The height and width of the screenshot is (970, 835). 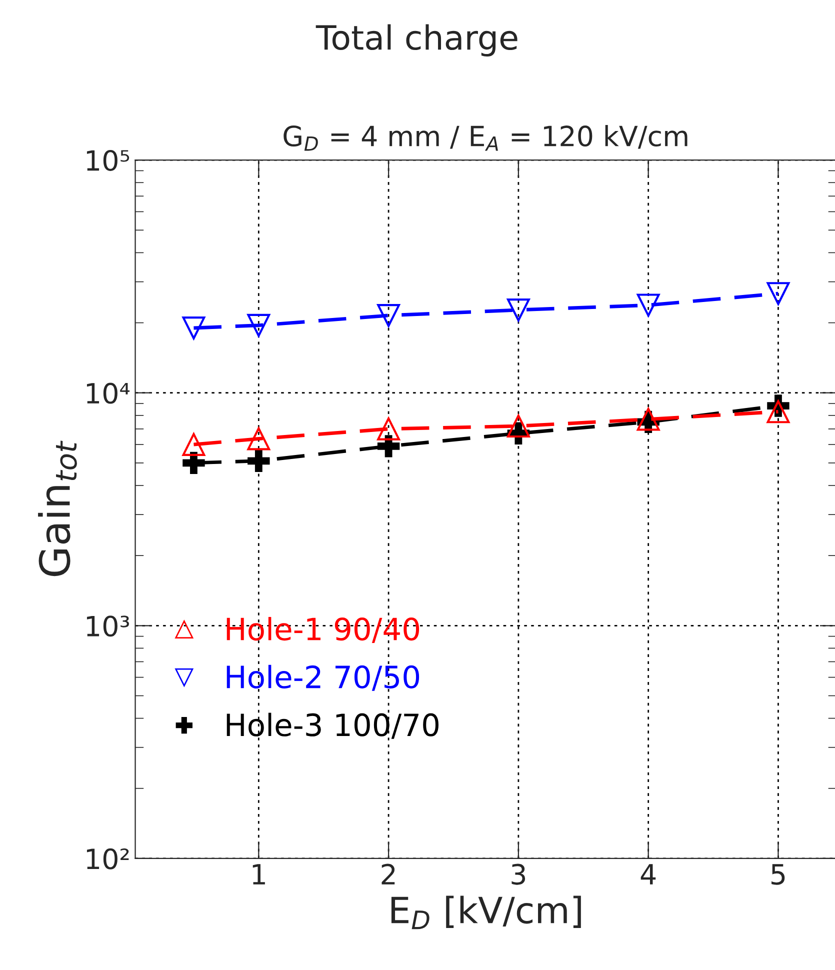 I want to click on x-tick-label: 3, so click(x=519, y=874).